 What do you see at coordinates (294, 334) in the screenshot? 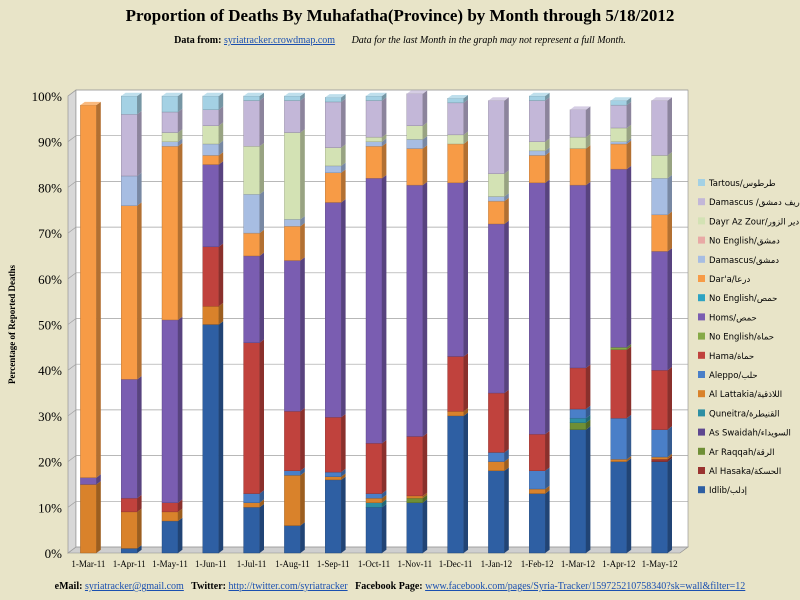
I see `bar-segment: Homs/حمص: 33%` at bounding box center [294, 334].